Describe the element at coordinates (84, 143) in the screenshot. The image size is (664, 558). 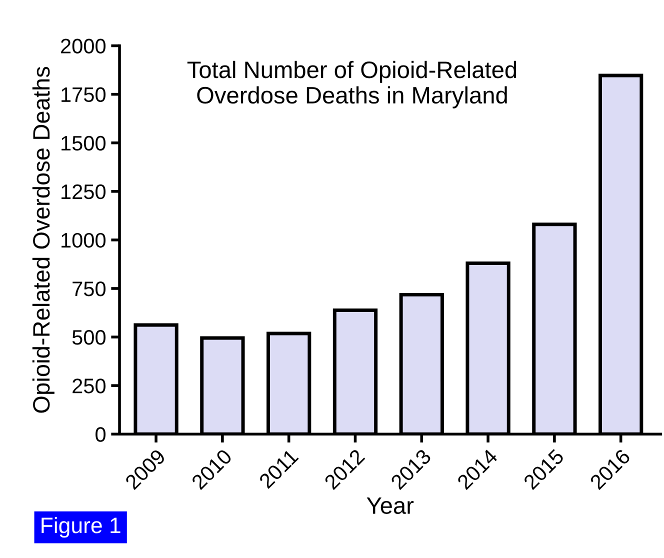
I see `y-tick-label: 1500` at that location.